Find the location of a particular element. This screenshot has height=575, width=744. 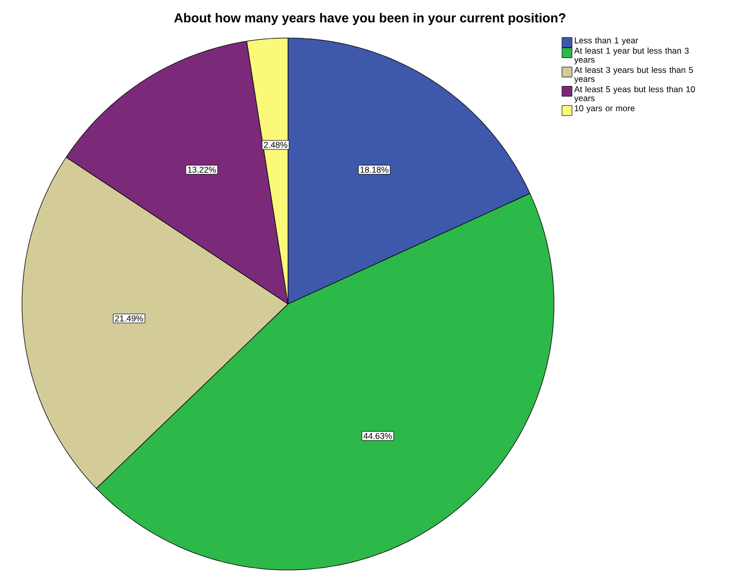

chart-title: About how many years have you been in your current position? is located at coordinates (370, 19).